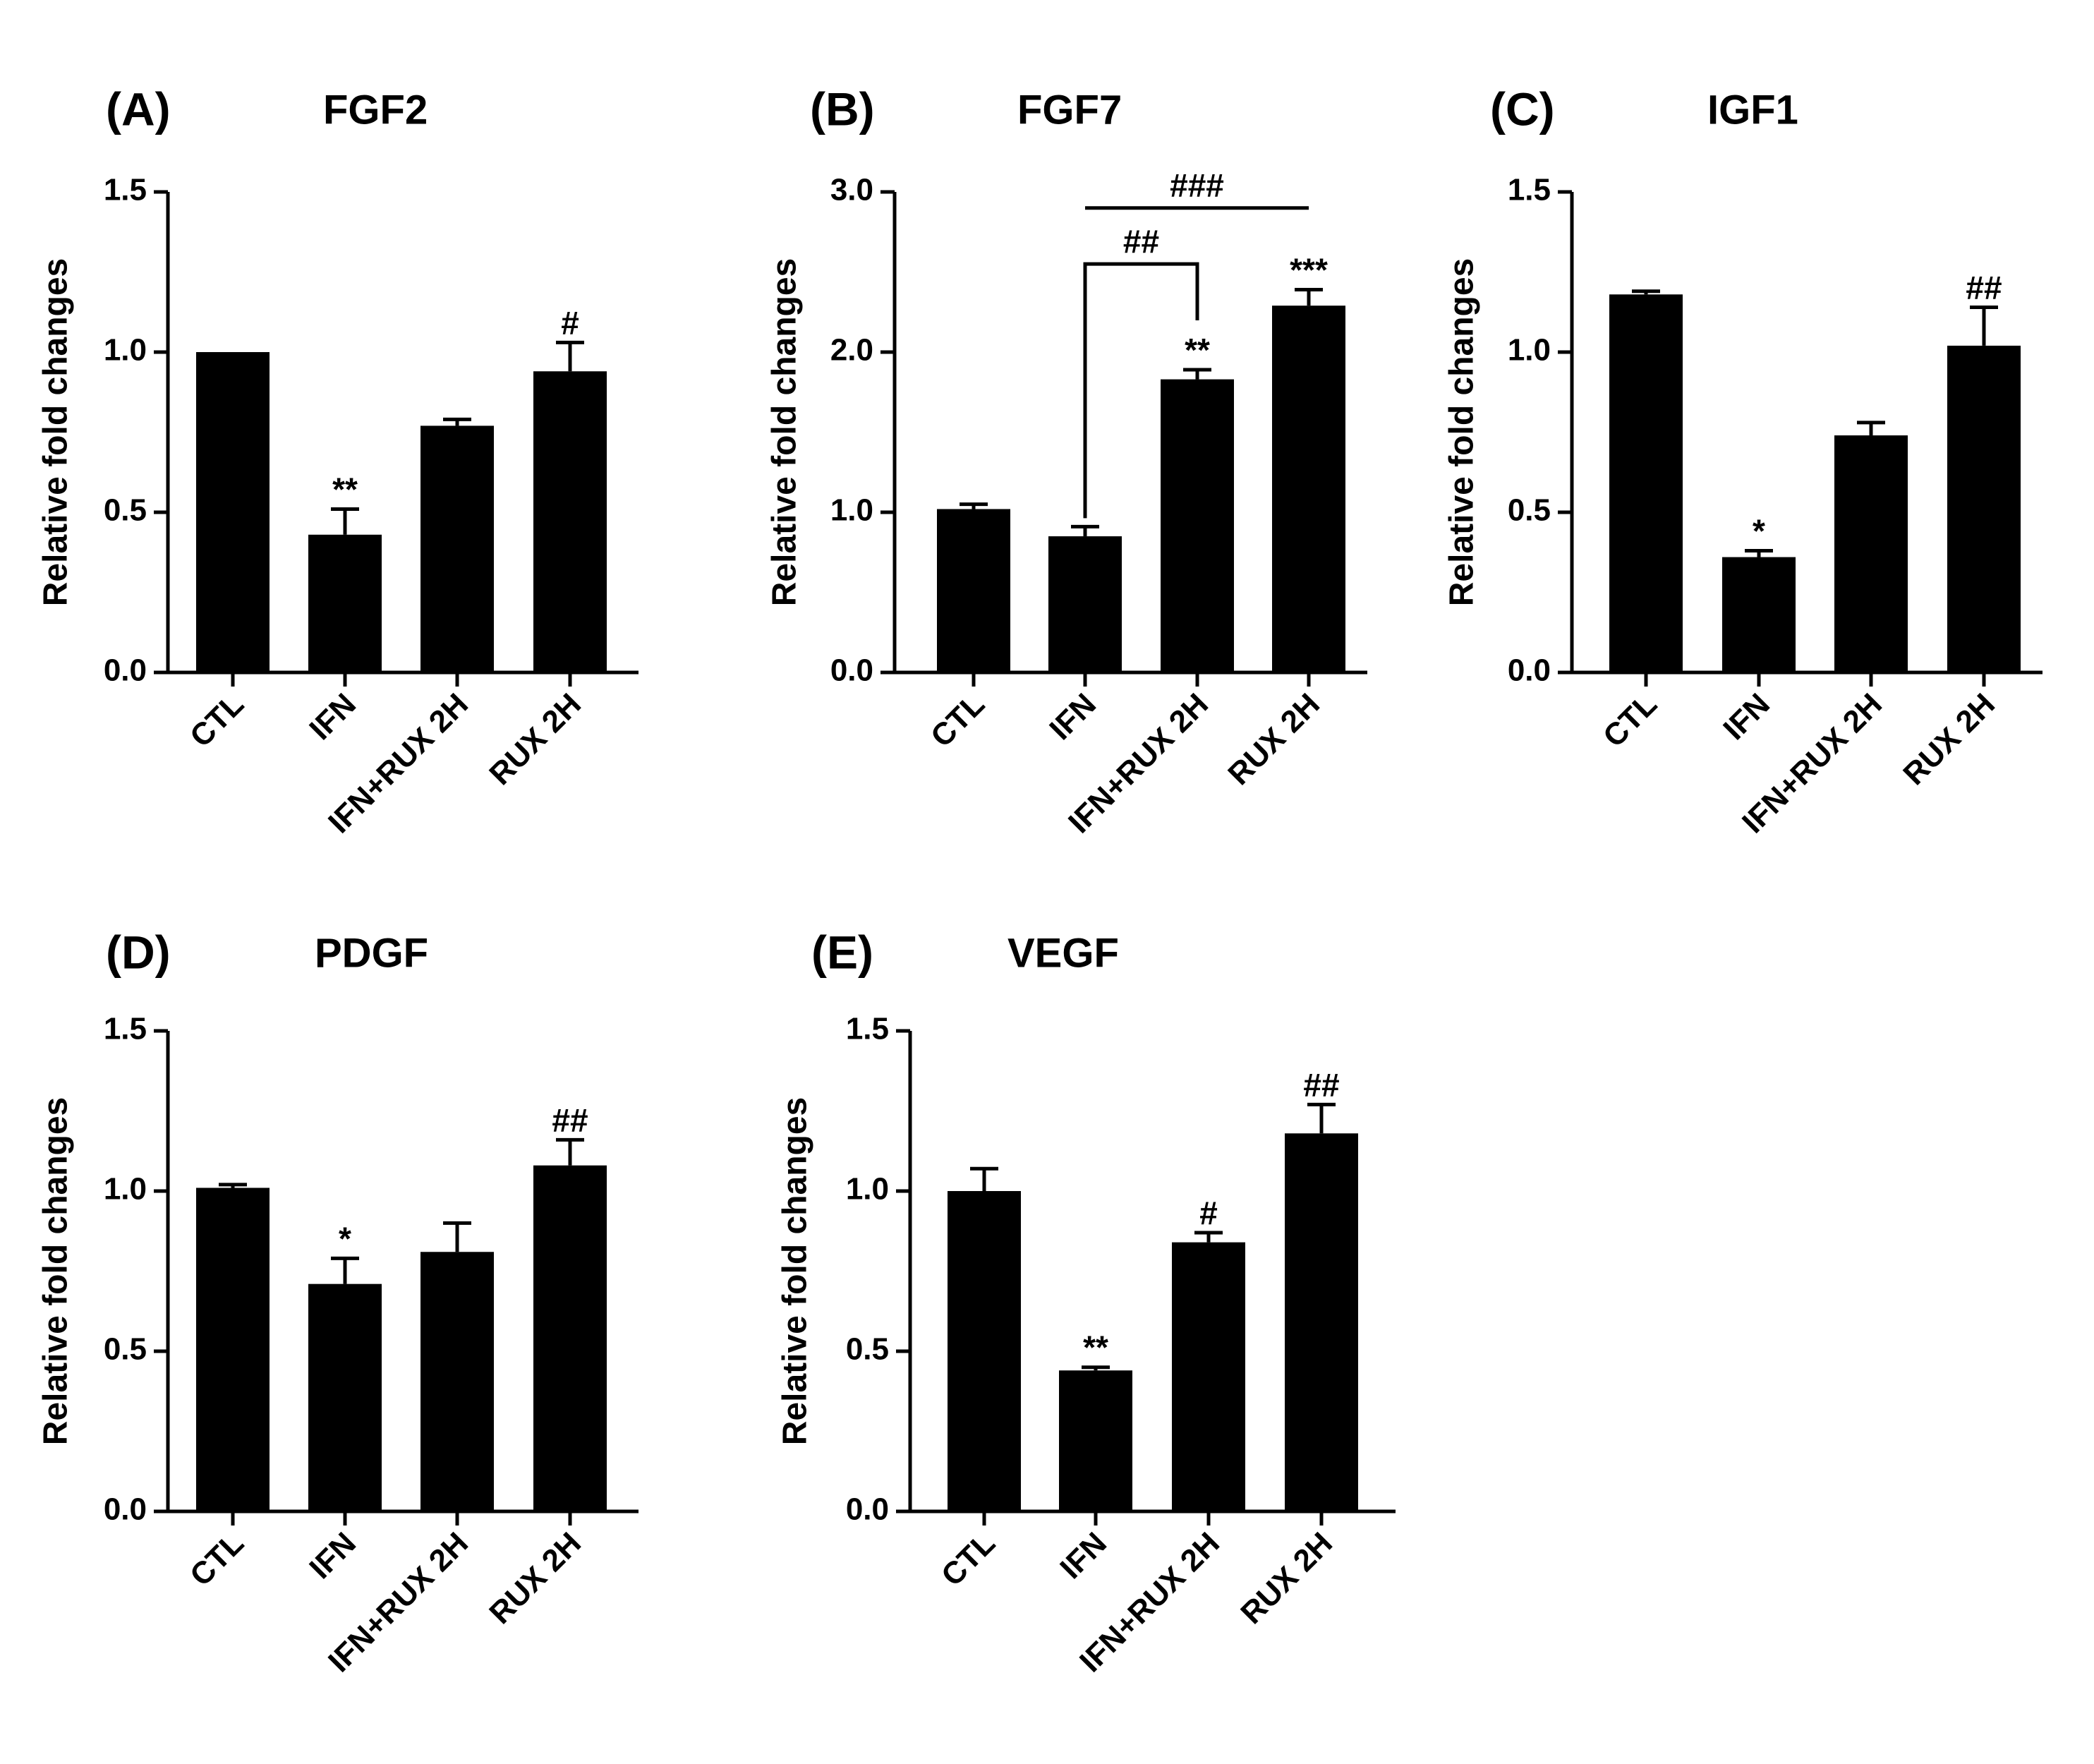 This screenshot has height=1764, width=2094. I want to click on bracket-label: ##, so click(1141, 241).